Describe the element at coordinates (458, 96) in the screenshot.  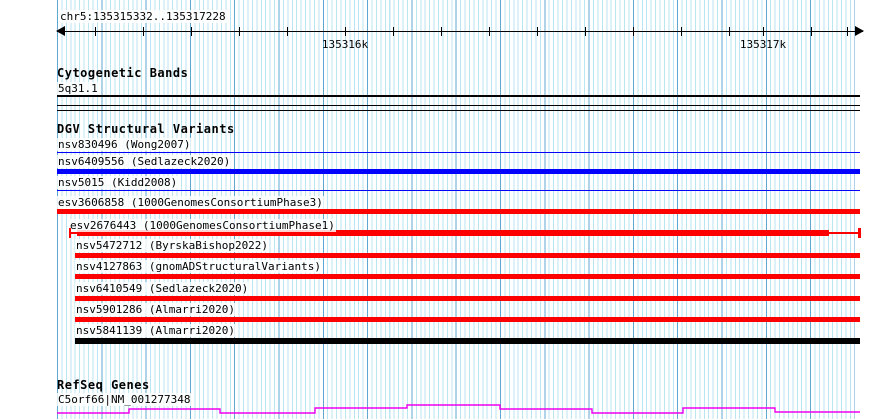
I see `feature-bar-cytoband` at that location.